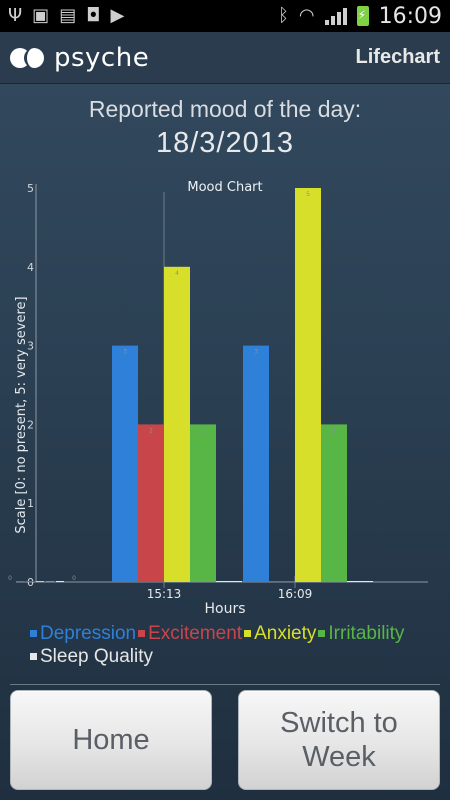 This screenshot has height=800, width=450. I want to click on status-time: 16:09, so click(410, 16).